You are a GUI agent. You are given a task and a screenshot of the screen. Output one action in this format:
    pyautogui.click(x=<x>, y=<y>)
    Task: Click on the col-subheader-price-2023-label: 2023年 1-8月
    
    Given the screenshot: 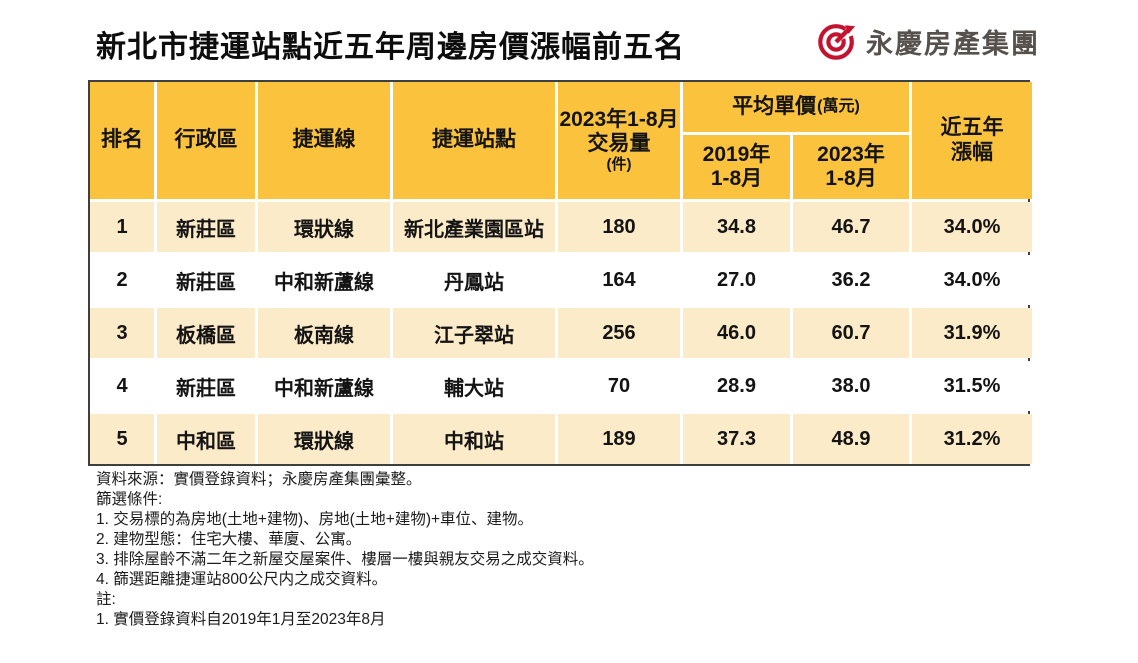 What is the action you would take?
    pyautogui.click(x=851, y=166)
    